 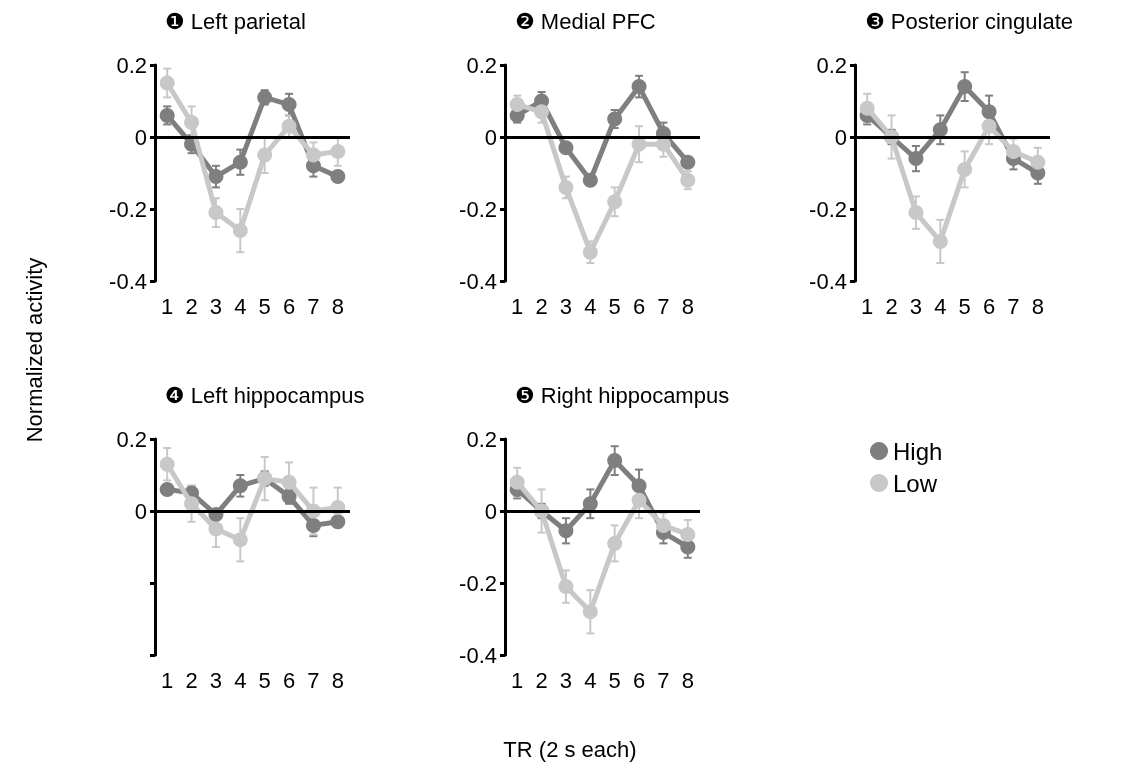 What do you see at coordinates (915, 483) in the screenshot?
I see `legend-label: Low` at bounding box center [915, 483].